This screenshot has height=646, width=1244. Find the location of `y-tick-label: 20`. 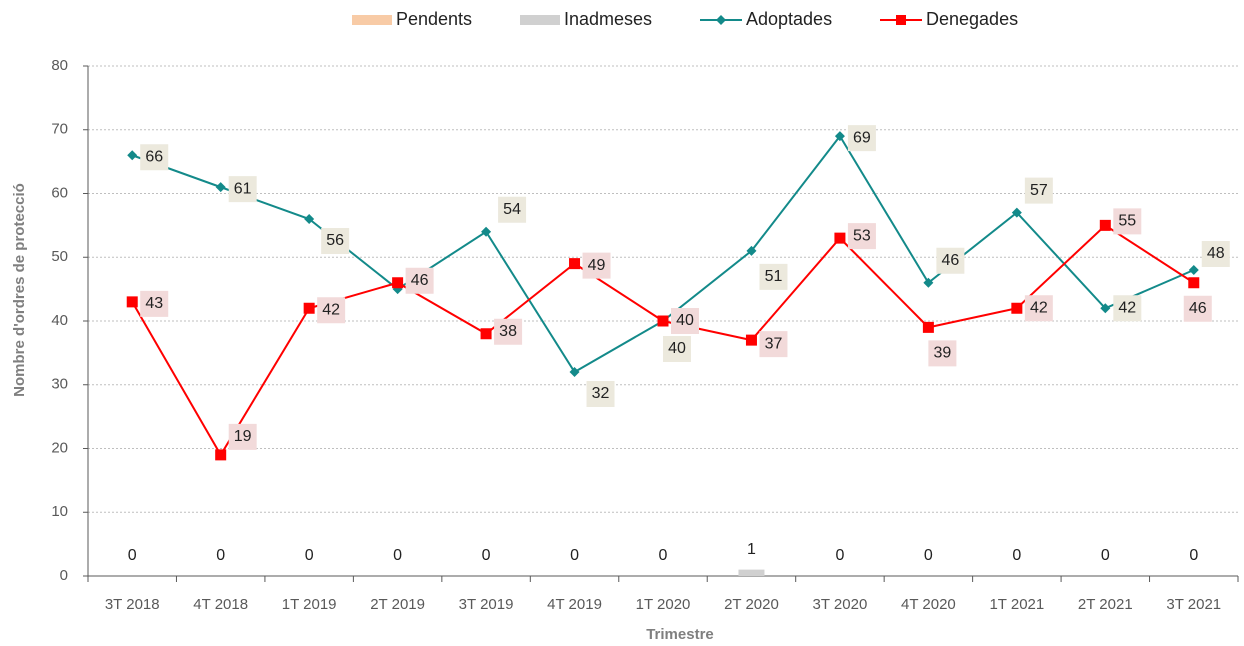

y-tick-label: 20 is located at coordinates (59, 447).